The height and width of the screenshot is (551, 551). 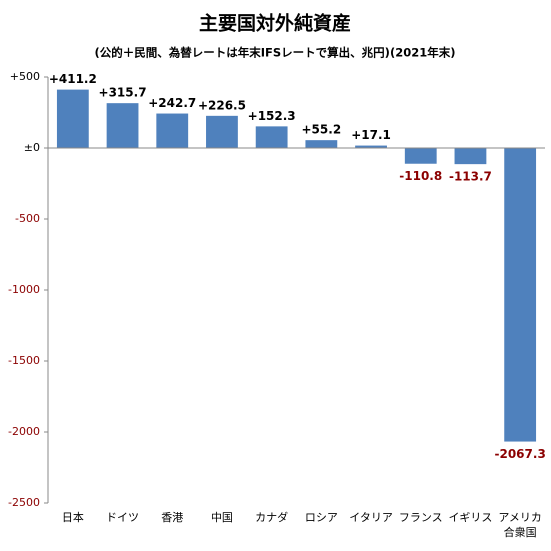 What do you see at coordinates (470, 177) in the screenshot?
I see `value-label: -113.7` at bounding box center [470, 177].